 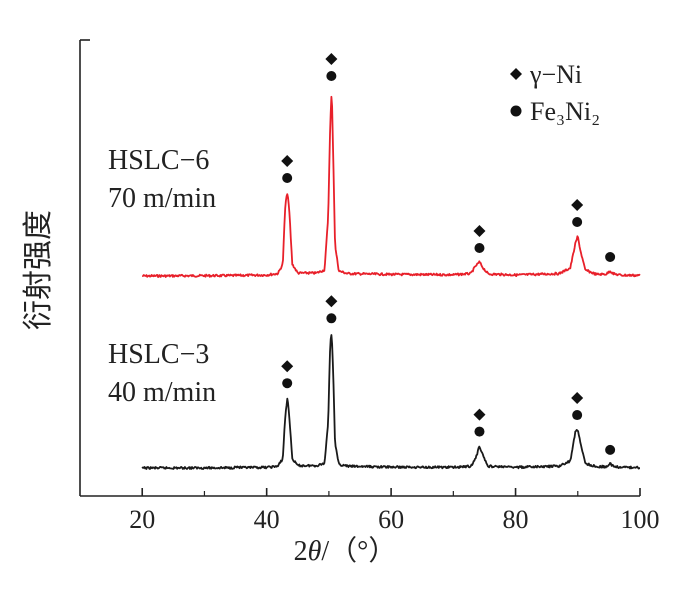 I want to click on x-tick-label: 100, so click(x=640, y=519).